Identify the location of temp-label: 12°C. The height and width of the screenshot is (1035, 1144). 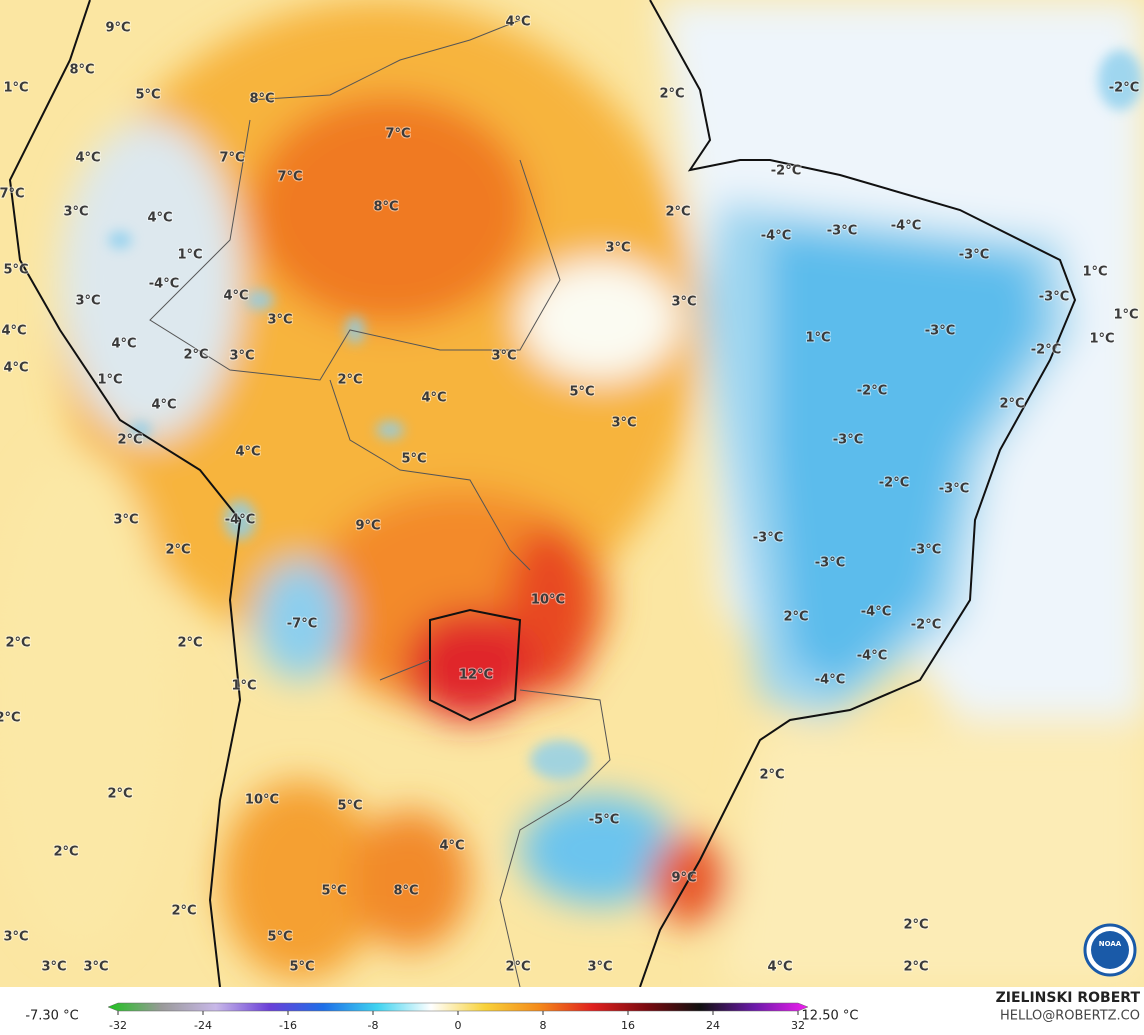
(476, 675).